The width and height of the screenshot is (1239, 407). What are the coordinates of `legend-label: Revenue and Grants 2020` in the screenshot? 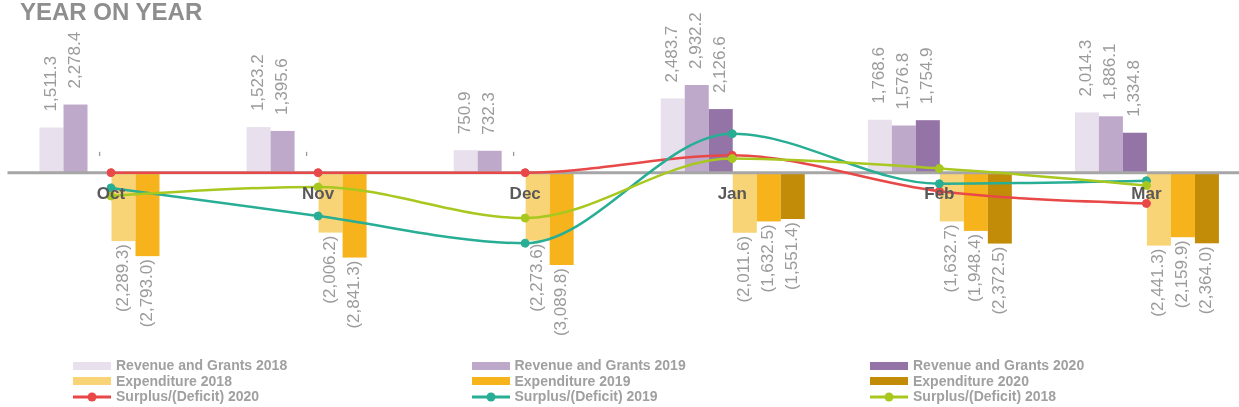 It's located at (999, 365).